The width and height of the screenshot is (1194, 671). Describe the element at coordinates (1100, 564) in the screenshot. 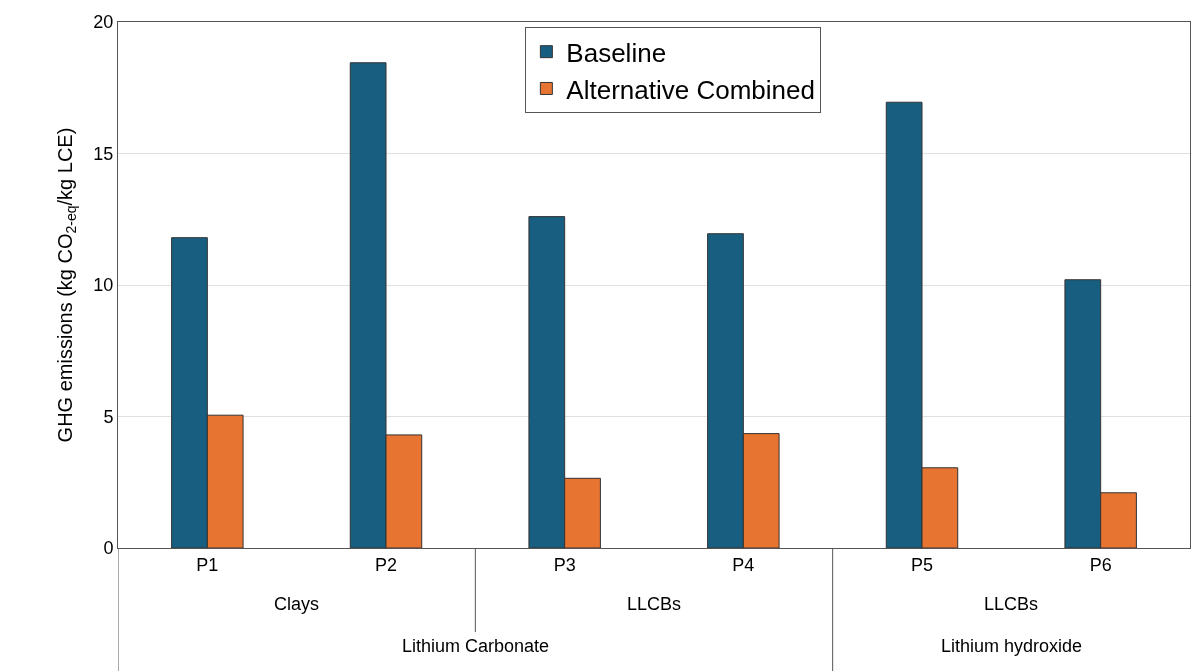

I see `x-tick-label: P6` at that location.